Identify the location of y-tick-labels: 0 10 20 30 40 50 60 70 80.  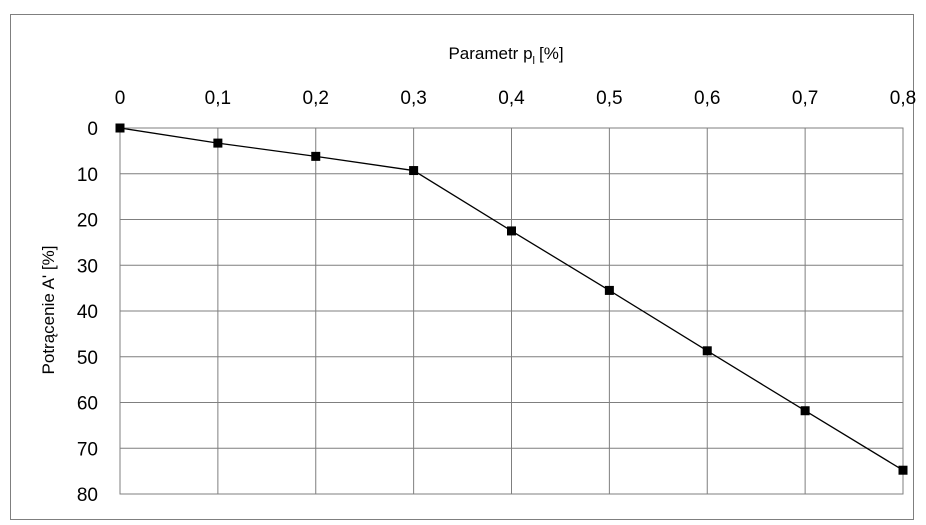
(87, 312).